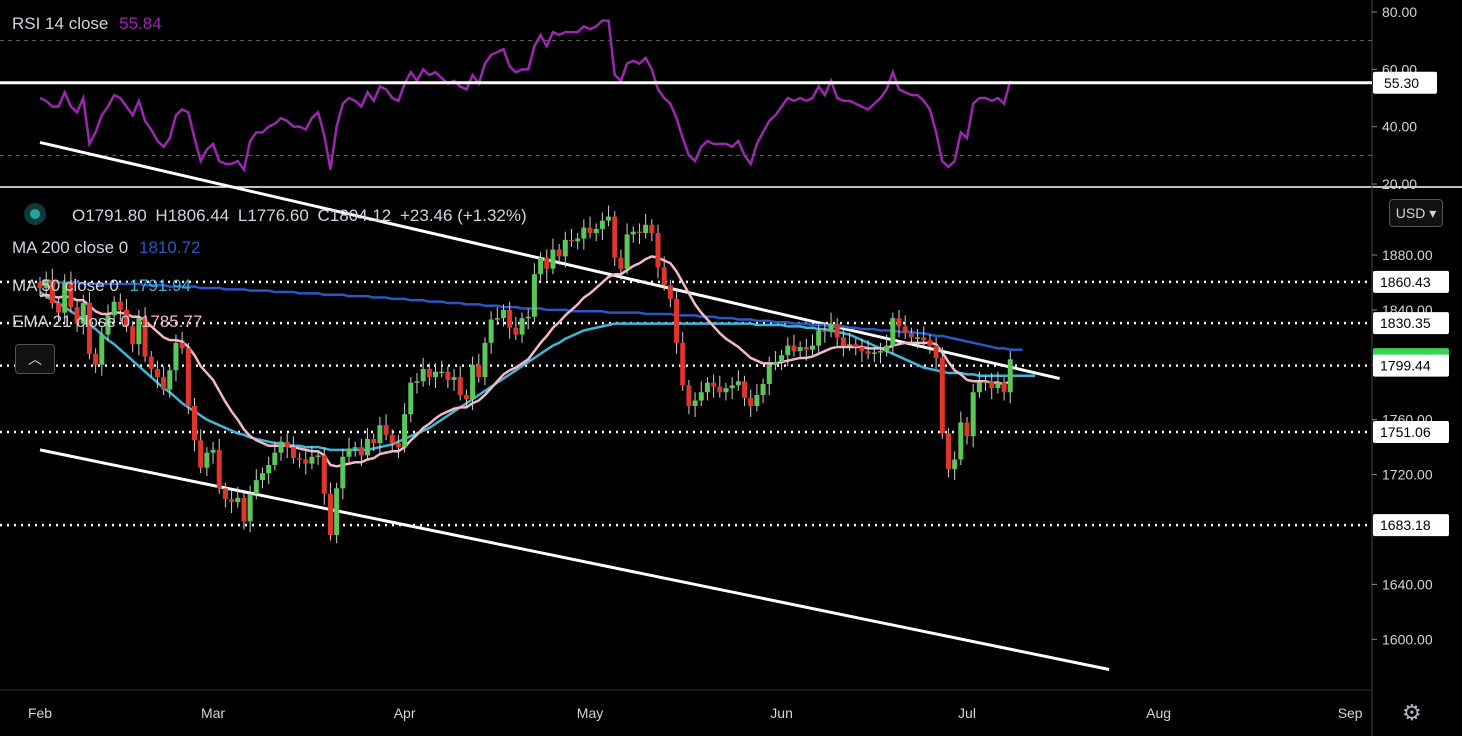 The image size is (1462, 736). What do you see at coordinates (40, 713) in the screenshot?
I see `month-label: Feb` at bounding box center [40, 713].